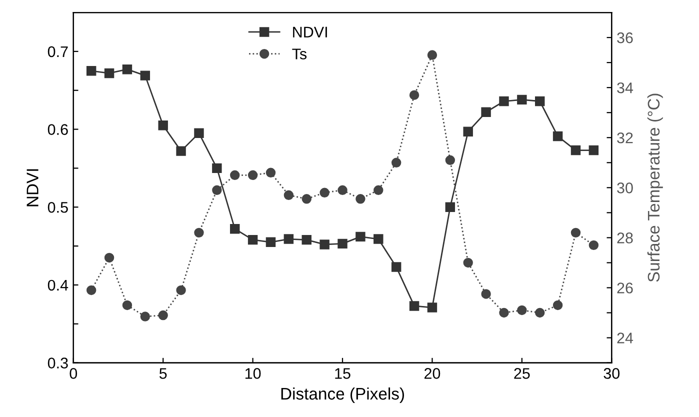 This screenshot has width=699, height=417. Describe the element at coordinates (625, 188) in the screenshot. I see `y2-tick-label: 30` at that location.